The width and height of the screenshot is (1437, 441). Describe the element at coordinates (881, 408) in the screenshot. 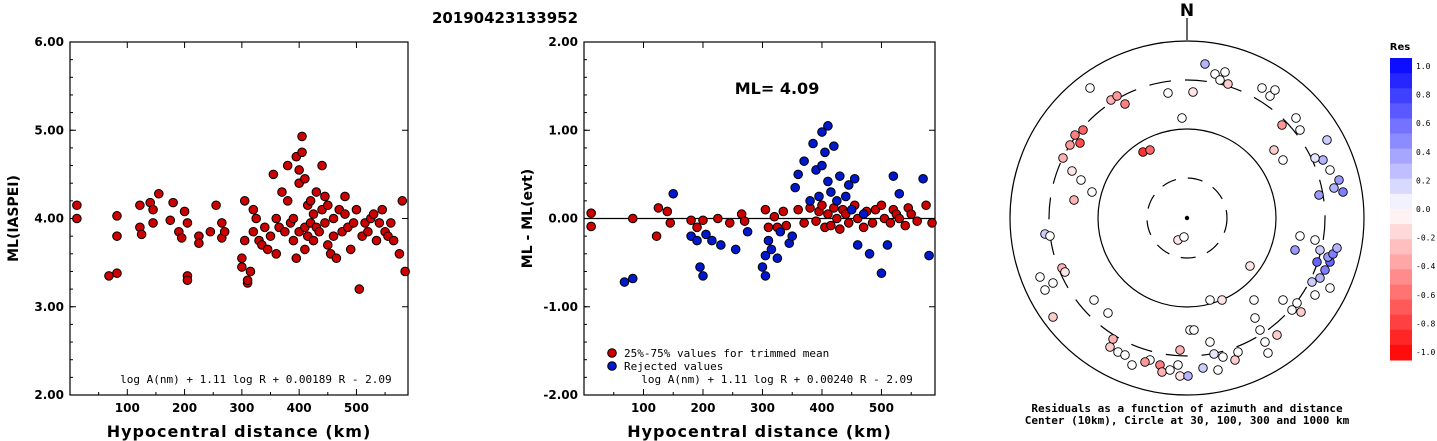

I see `x-tick-label: 500` at that location.